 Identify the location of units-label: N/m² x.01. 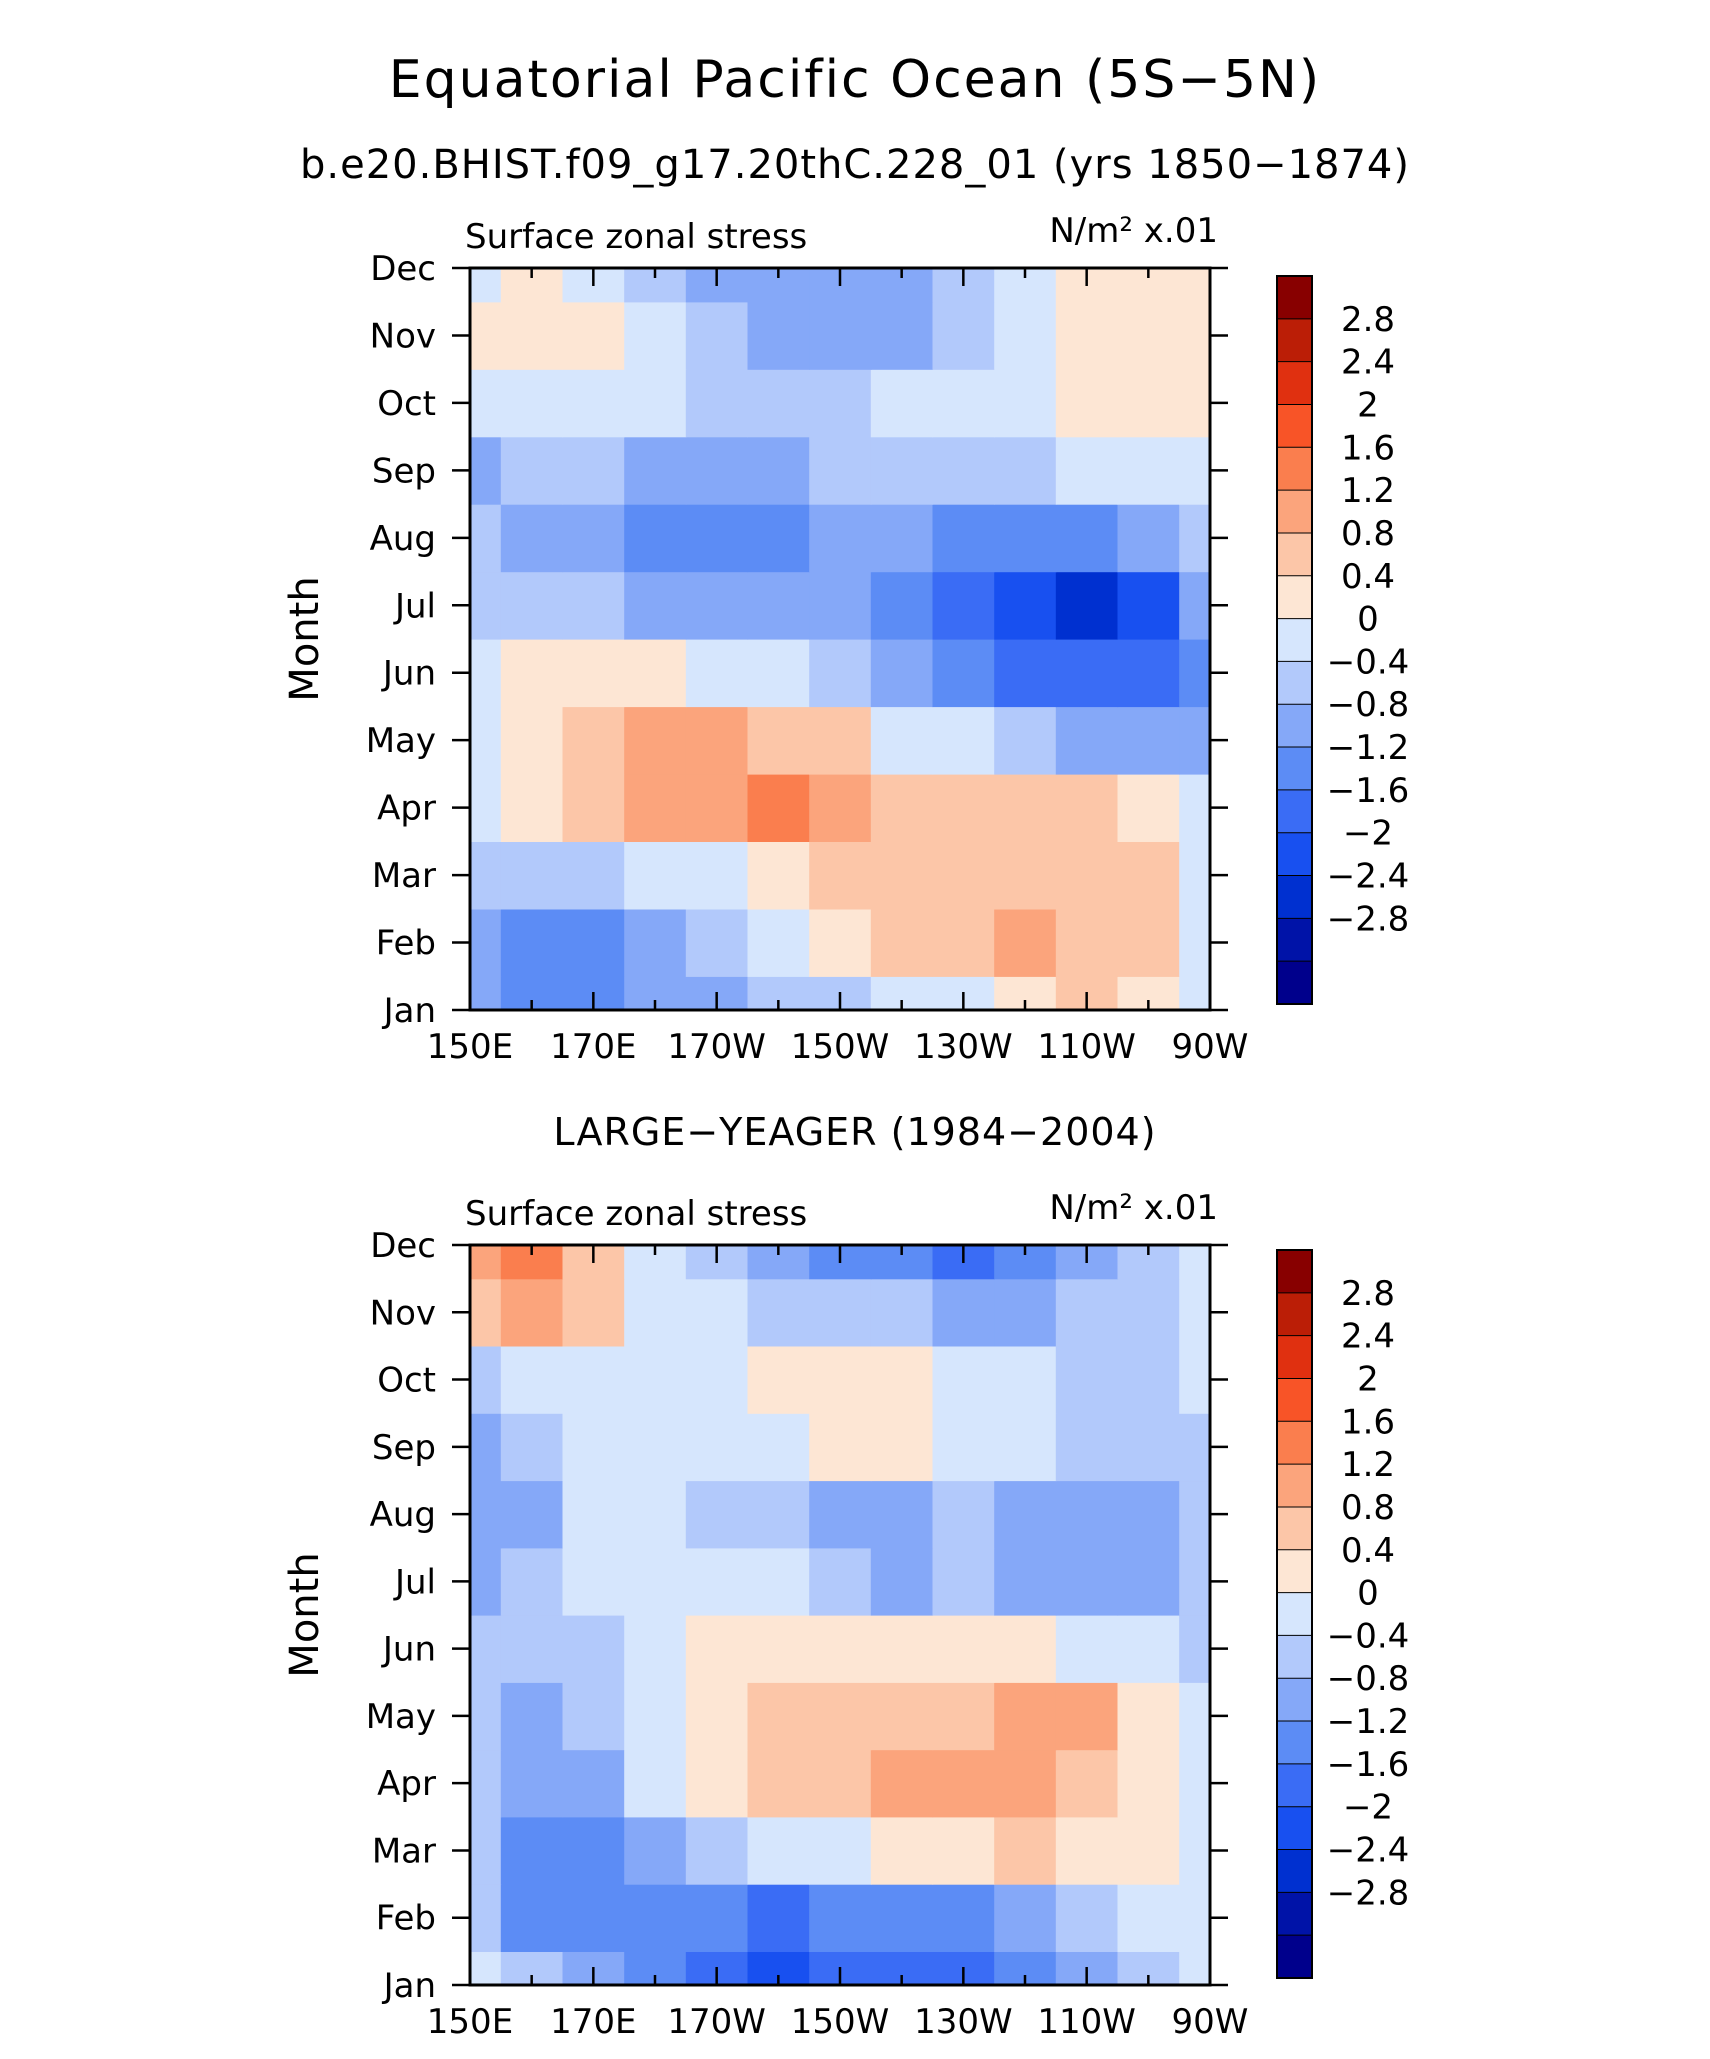
(1133, 1208).